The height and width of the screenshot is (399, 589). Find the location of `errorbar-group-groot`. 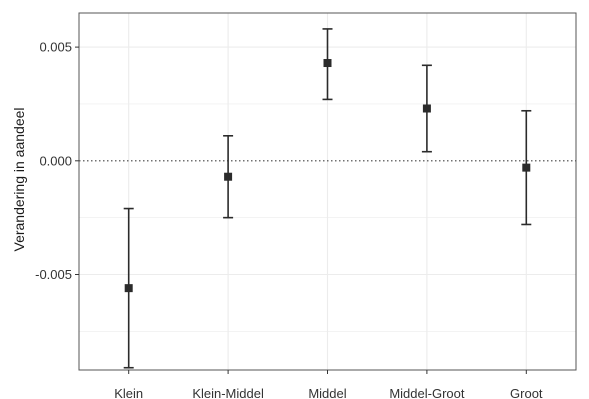

errorbar-group-groot is located at coordinates (526, 167).